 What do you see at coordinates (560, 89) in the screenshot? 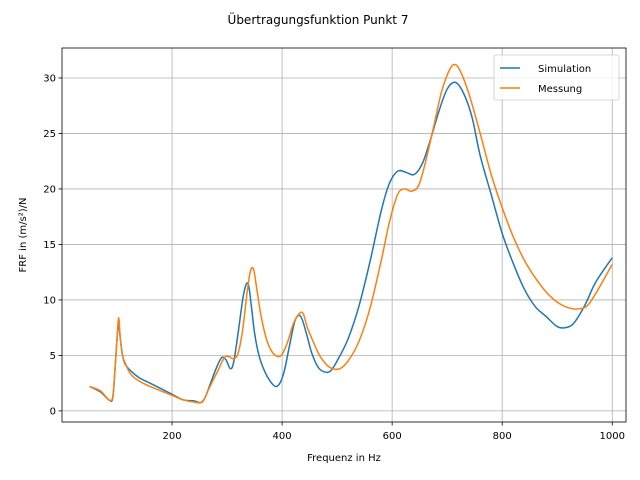
I see `legend-label: Messung` at bounding box center [560, 89].